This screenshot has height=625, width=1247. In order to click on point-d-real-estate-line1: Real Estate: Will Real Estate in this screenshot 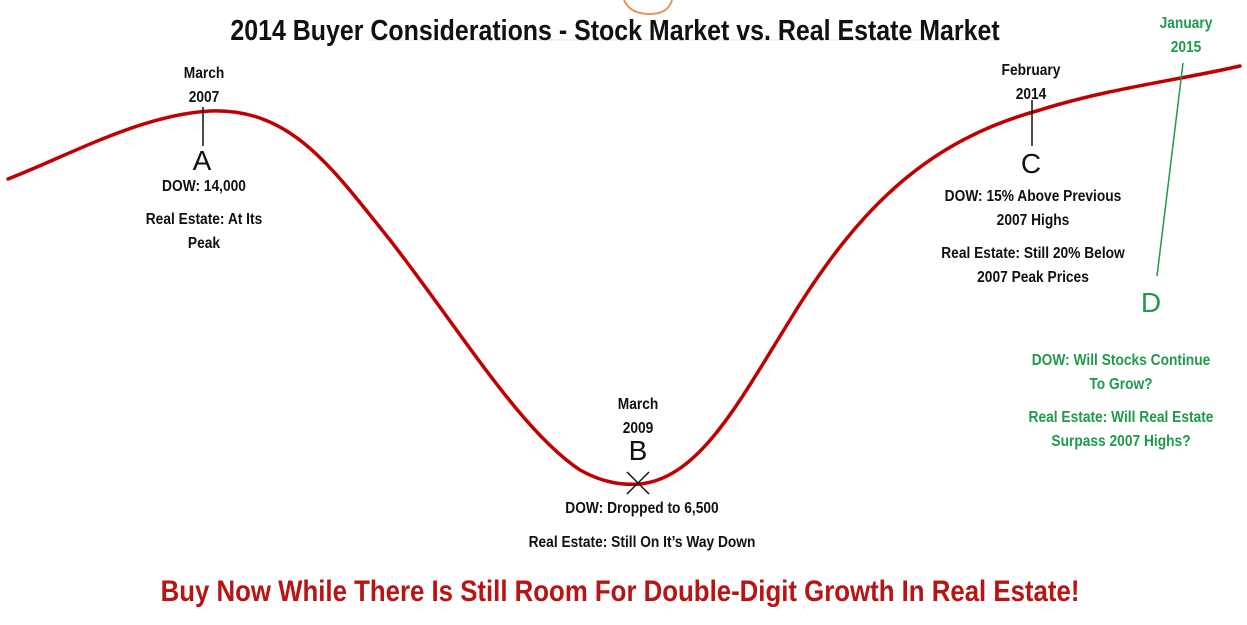, I will do `click(1121, 417)`.